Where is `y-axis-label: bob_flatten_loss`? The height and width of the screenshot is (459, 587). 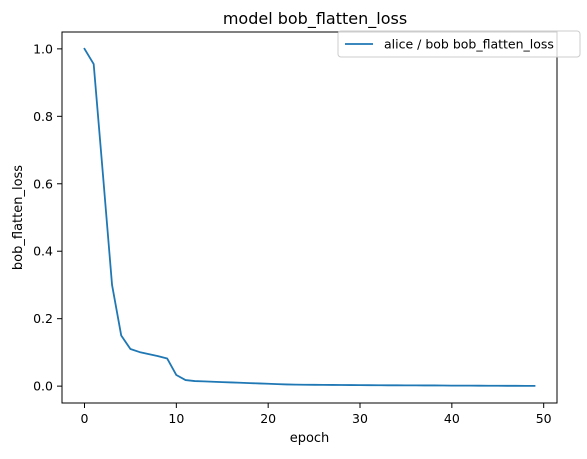
y-axis-label: bob_flatten_loss is located at coordinates (18, 217).